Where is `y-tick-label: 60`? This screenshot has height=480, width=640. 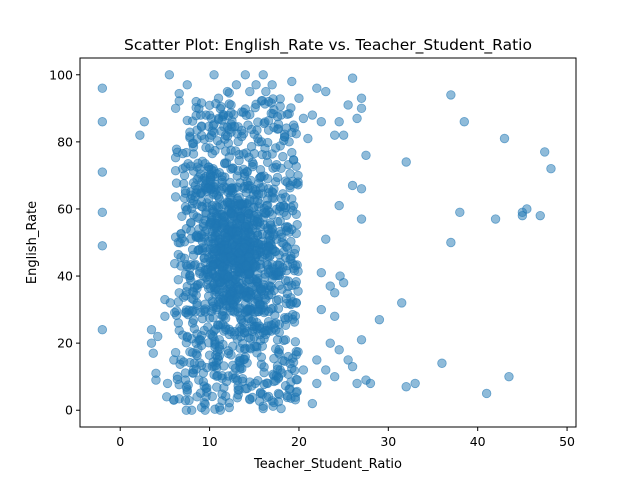 y-tick-label: 60 is located at coordinates (65, 208).